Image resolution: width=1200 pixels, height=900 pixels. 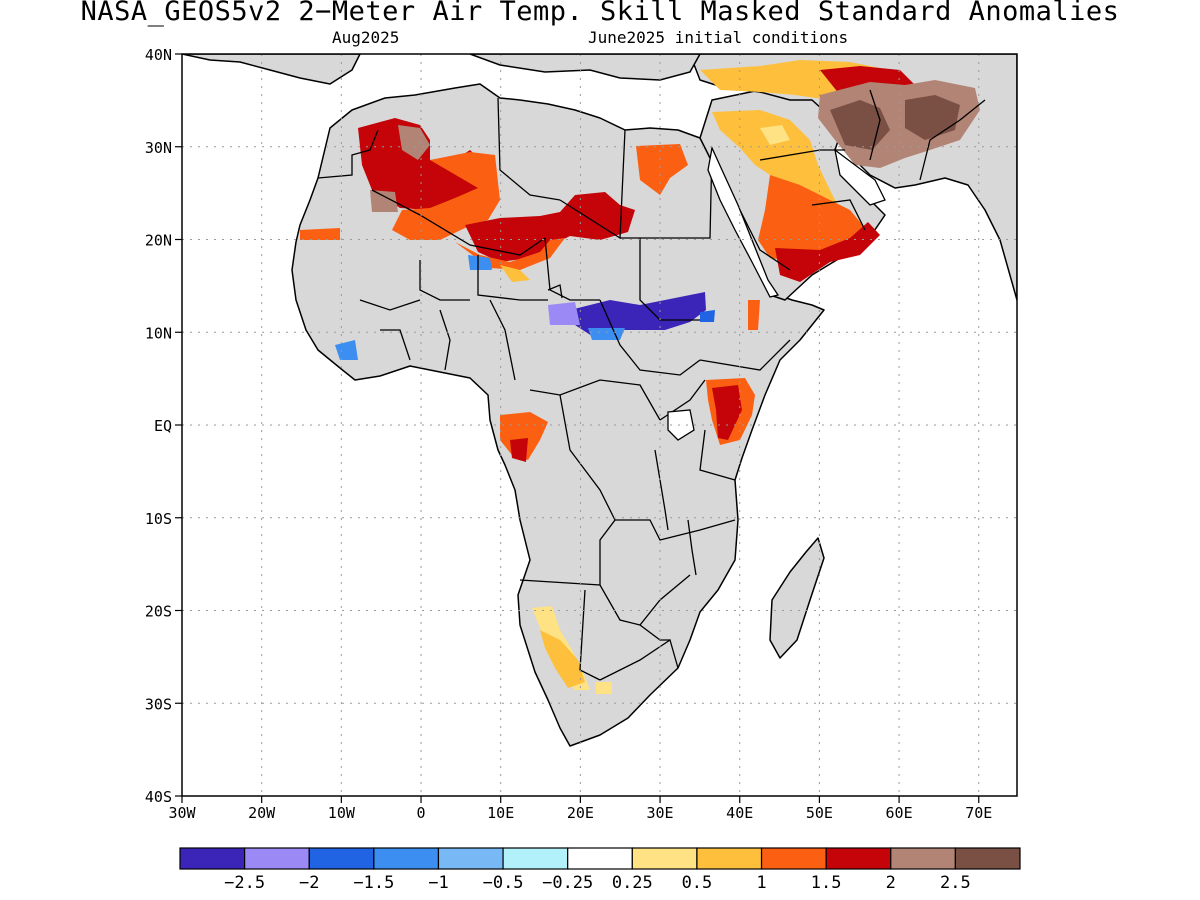 What do you see at coordinates (271, 69) in the screenshot?
I see `europe-land` at bounding box center [271, 69].